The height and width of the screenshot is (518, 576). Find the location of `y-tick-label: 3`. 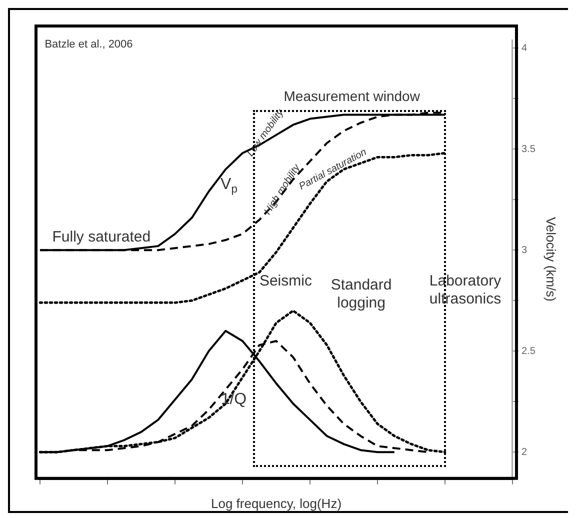

y-tick-label: 3 is located at coordinates (525, 250).